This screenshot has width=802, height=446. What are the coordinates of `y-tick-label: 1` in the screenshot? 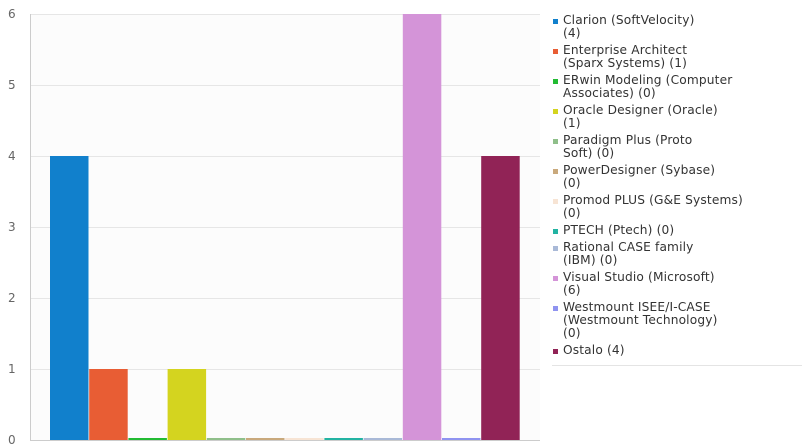 It's located at (12, 369).